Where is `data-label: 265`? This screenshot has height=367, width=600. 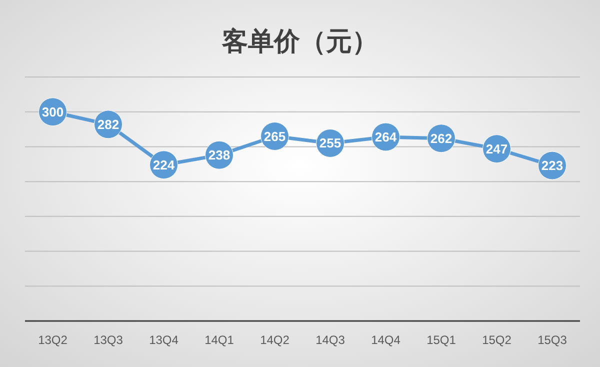
data-label: 265 is located at coordinates (275, 136).